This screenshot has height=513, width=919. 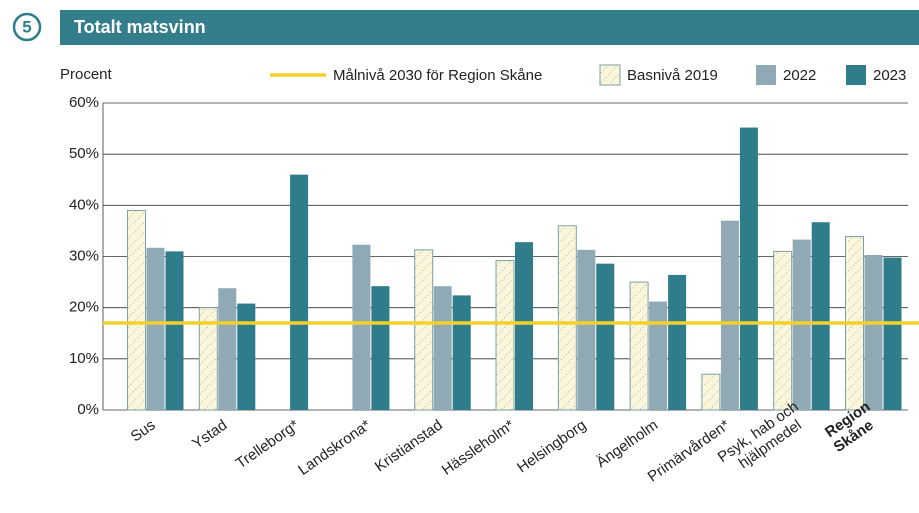 I want to click on y-tick-label: 0%, so click(x=88, y=409).